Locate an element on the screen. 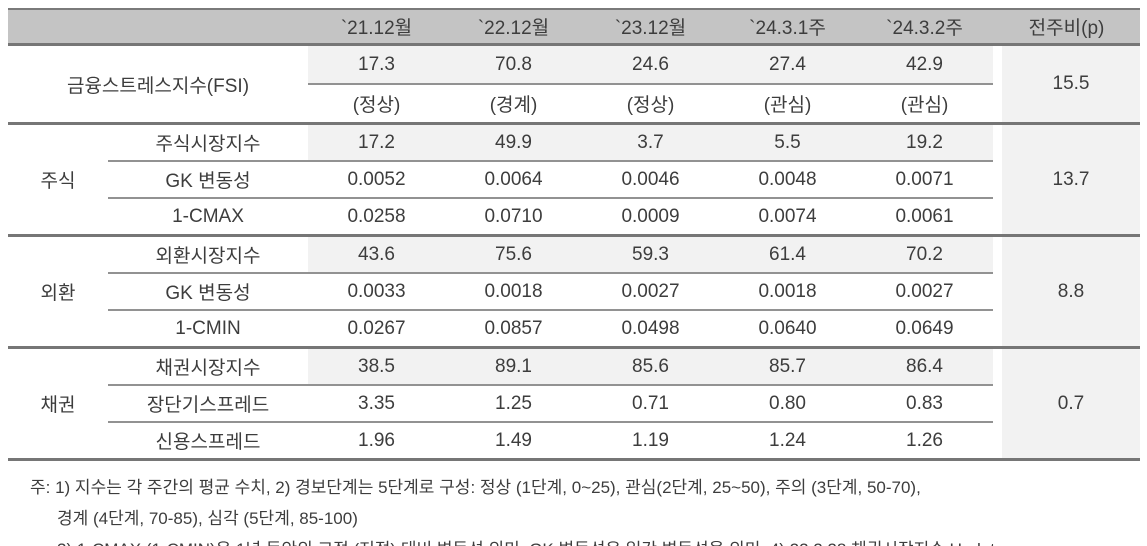 Image resolution: width=1147 pixels, height=546 pixels. cell-value: 0.0649 is located at coordinates (924, 329).